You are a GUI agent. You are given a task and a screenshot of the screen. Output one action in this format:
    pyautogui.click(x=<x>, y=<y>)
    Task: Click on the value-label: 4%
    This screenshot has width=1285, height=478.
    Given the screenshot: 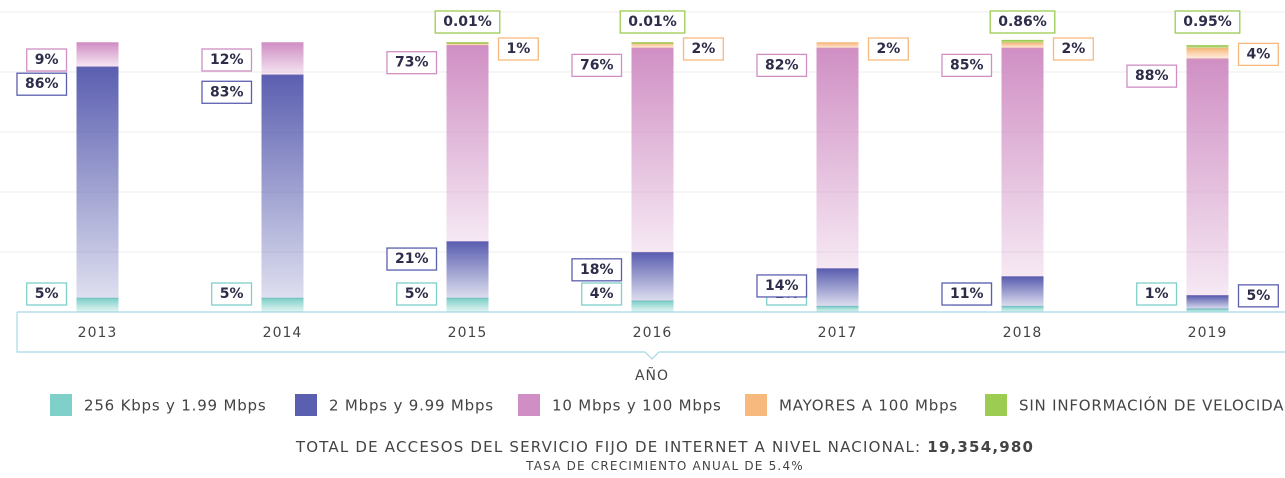 What is the action you would take?
    pyautogui.click(x=602, y=294)
    